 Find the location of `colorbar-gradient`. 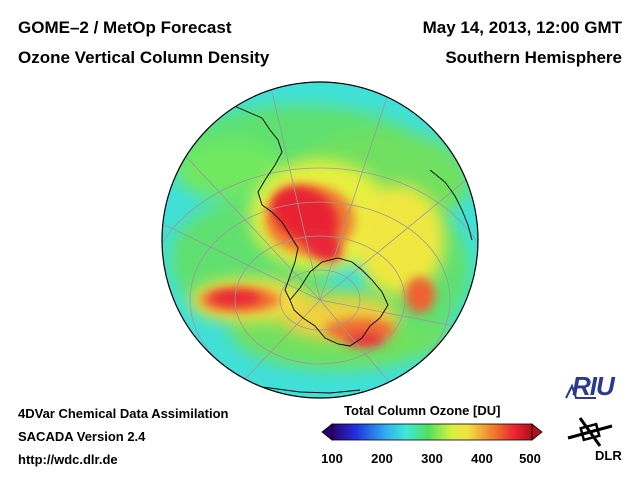

colorbar-gradient is located at coordinates (432, 432).